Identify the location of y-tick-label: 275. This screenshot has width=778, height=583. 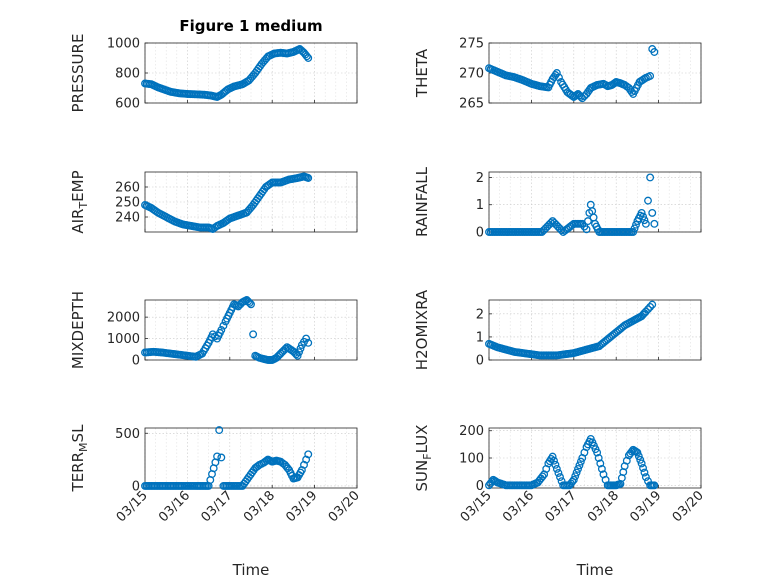
(471, 44).